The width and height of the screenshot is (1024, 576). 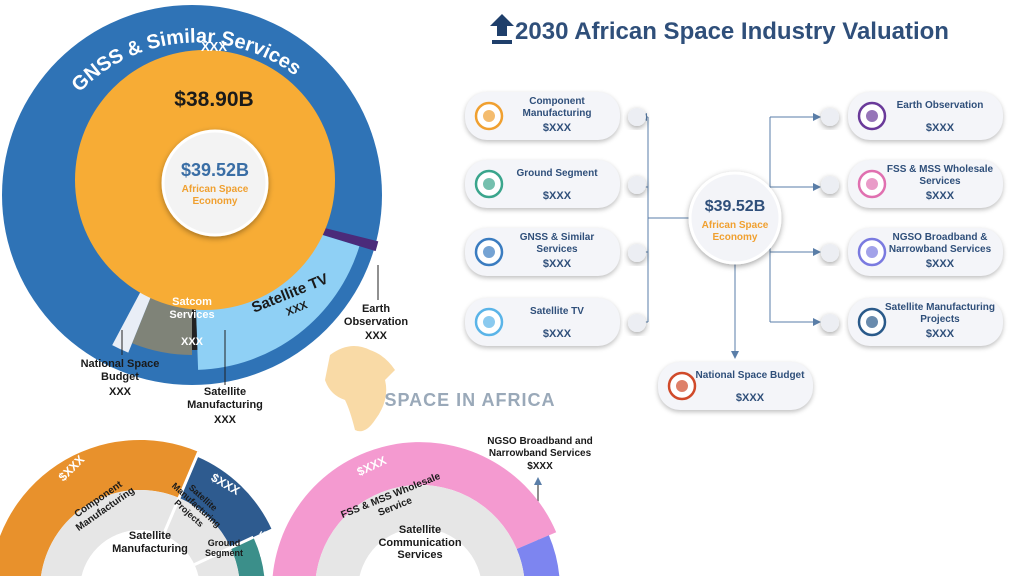 I want to click on node-name: National Space Budget, so click(x=750, y=375).